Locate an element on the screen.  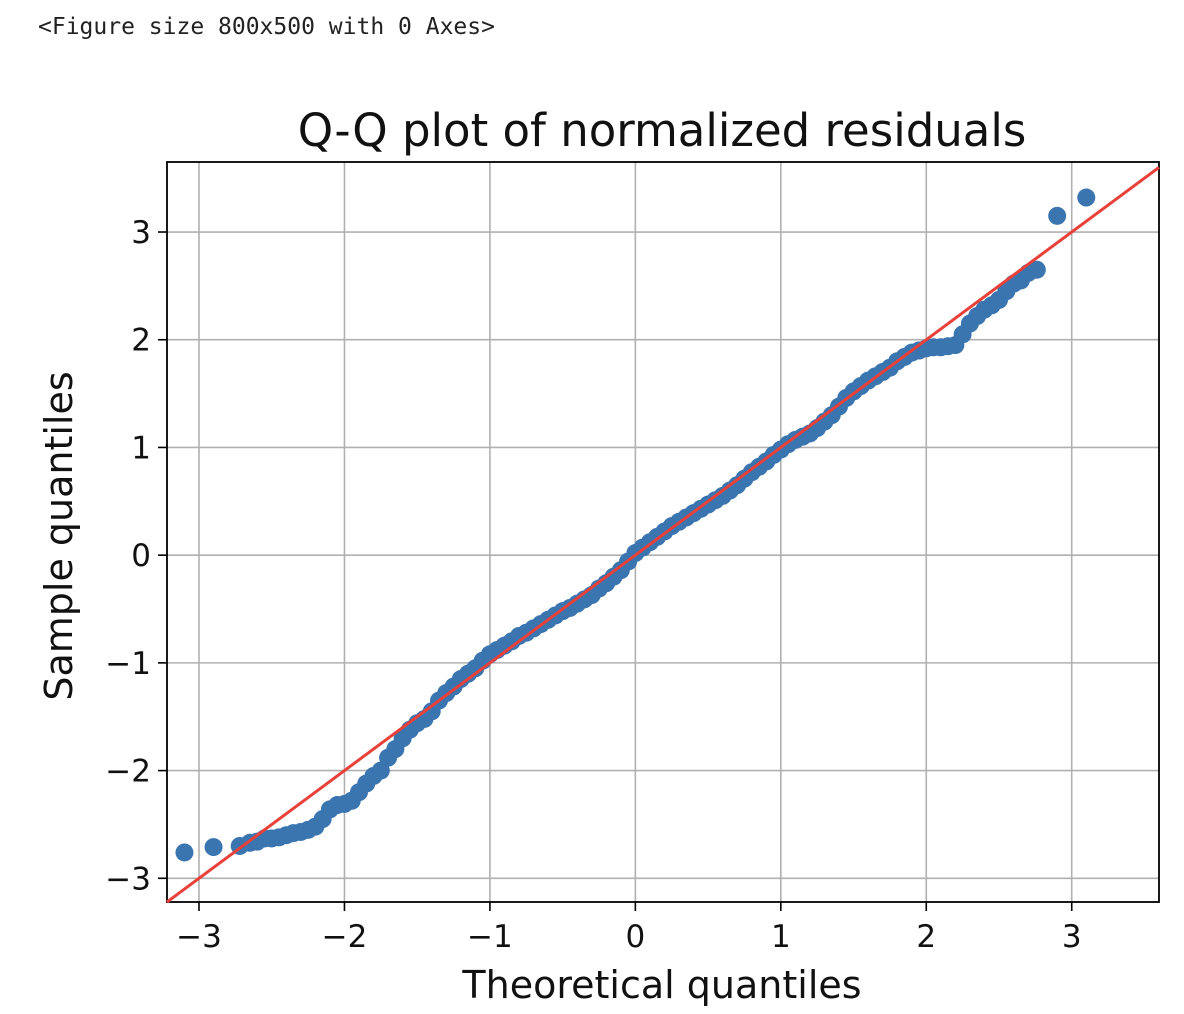
x-tick-label: 2 is located at coordinates (926, 937).